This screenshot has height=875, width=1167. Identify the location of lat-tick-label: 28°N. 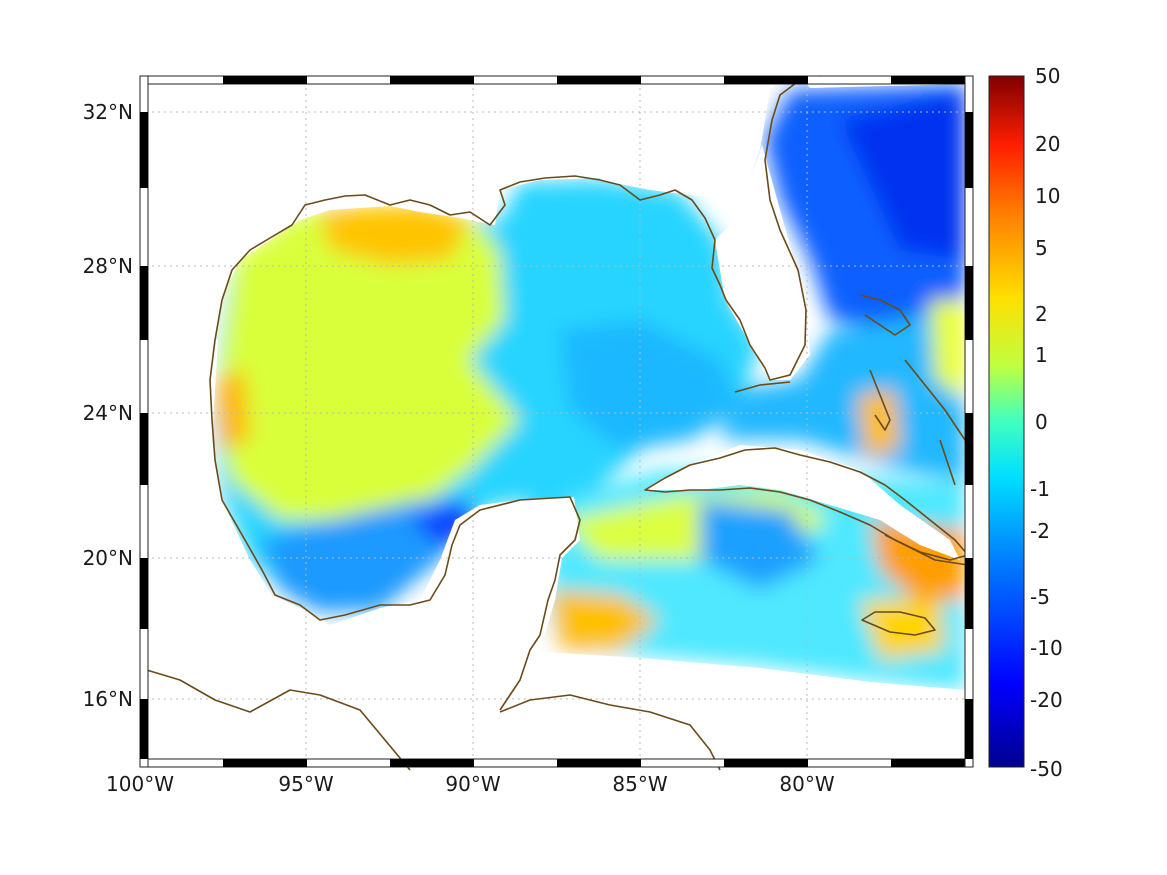
(108, 266).